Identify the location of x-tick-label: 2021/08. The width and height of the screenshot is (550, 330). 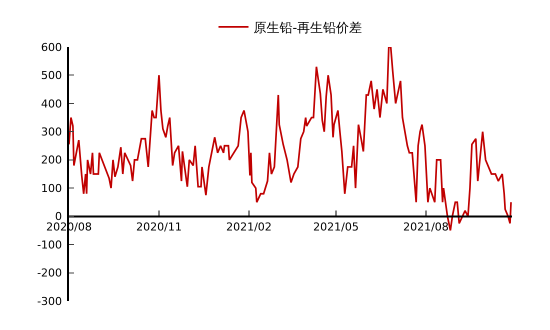
(426, 227).